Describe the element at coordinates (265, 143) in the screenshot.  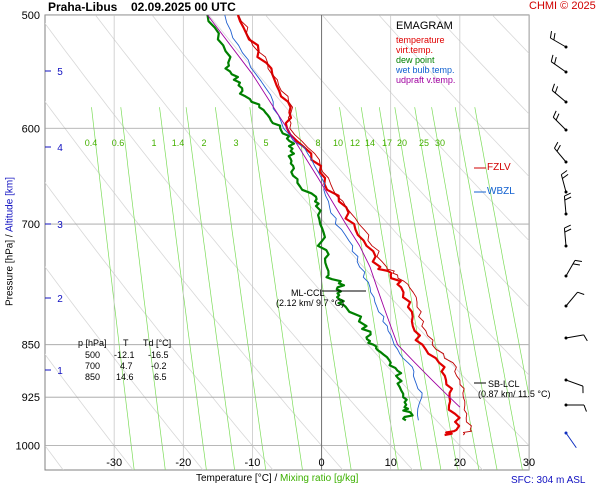
I see `mixing-ratio-tick-label: 5` at that location.